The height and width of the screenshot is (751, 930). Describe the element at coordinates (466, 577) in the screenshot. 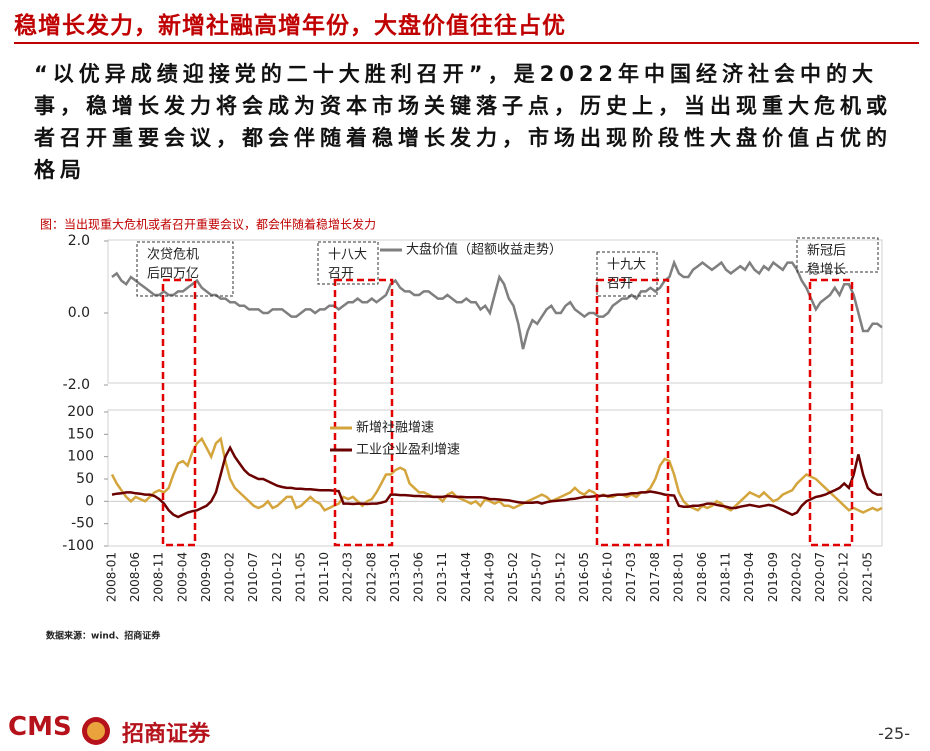

I see `x-tick-label: 2014-04` at that location.